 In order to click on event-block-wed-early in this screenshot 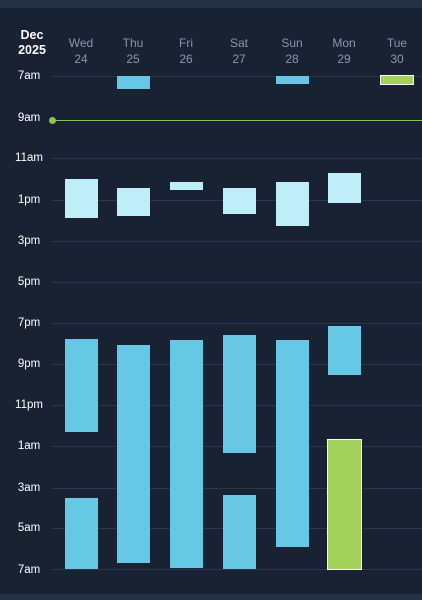, I will do `click(81, 533)`.